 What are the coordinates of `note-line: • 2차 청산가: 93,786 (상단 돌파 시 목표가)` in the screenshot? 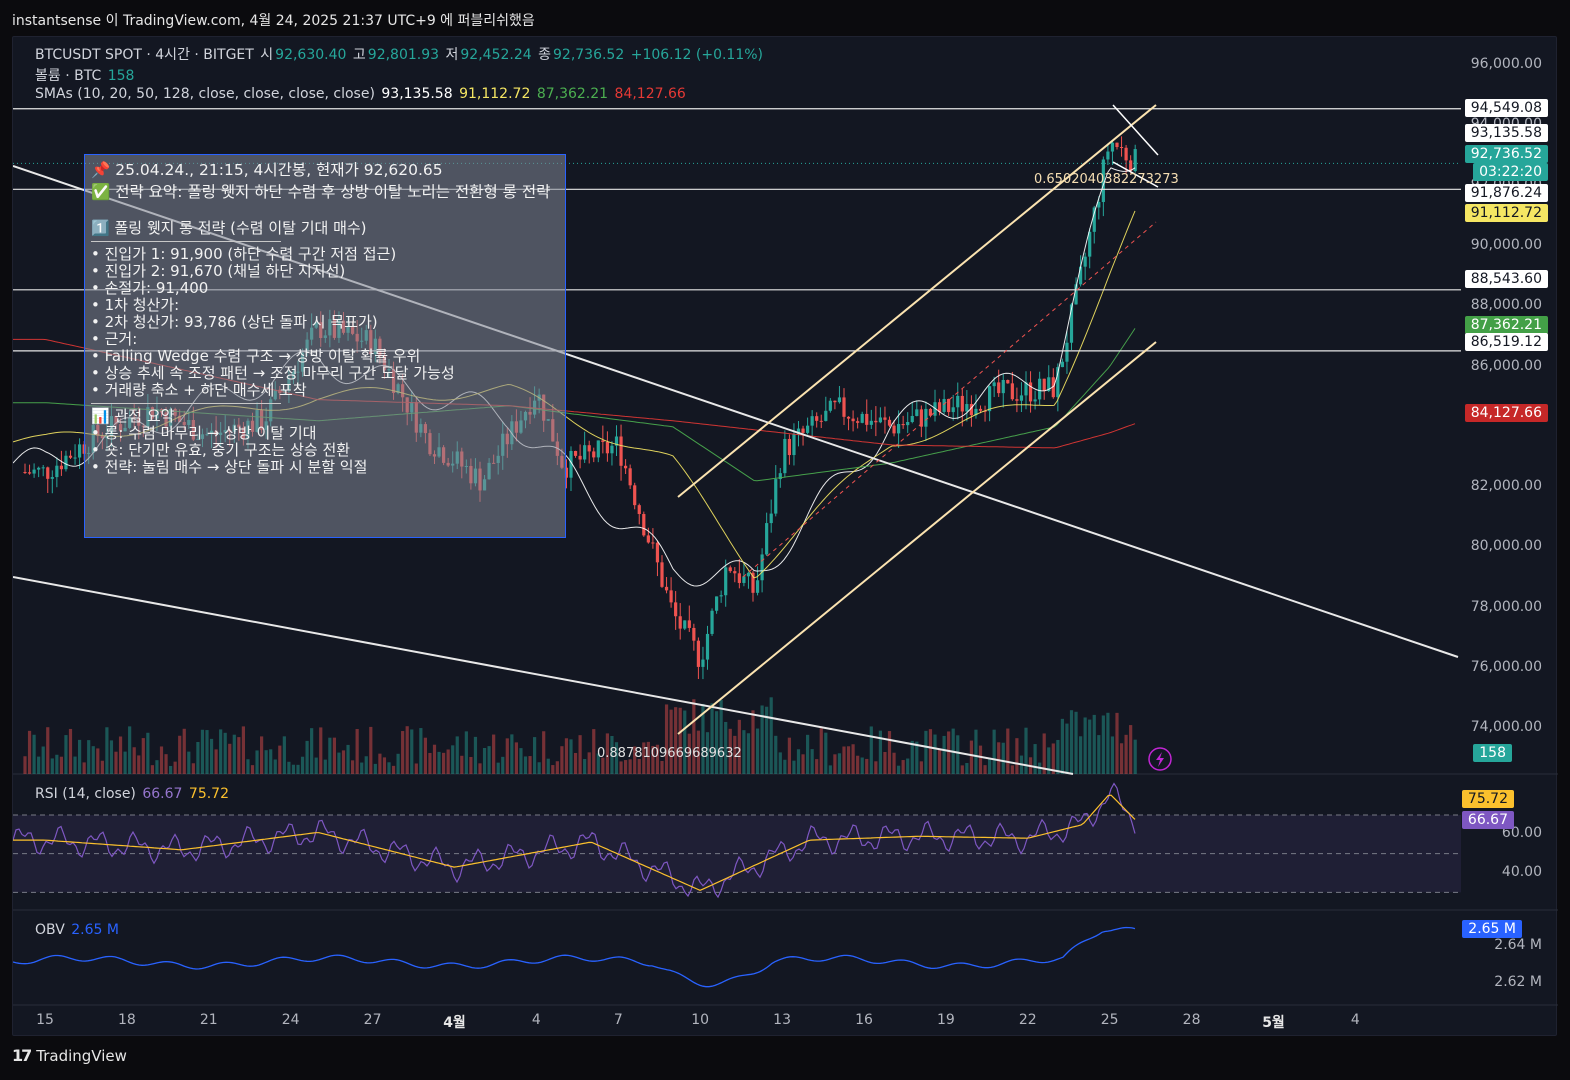 It's located at (234, 322).